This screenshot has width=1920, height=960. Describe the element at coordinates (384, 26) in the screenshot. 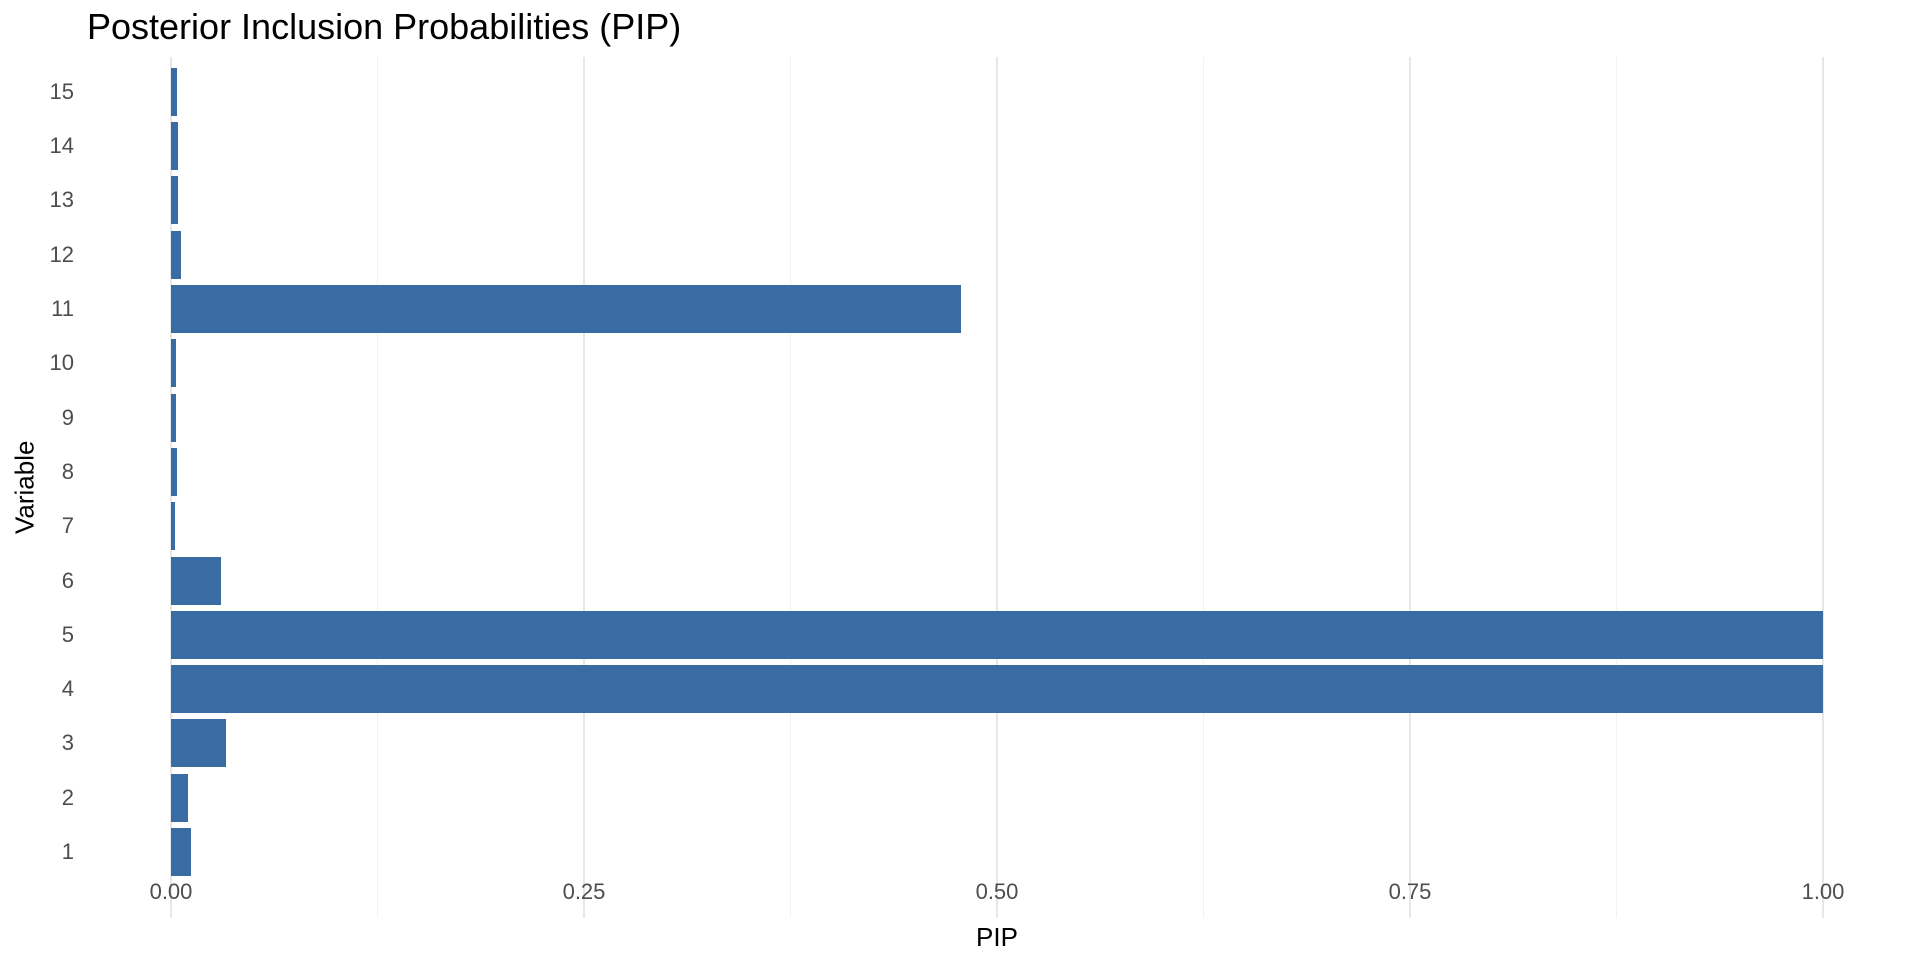

I see `chart-title: Posterior Inclusion Probabilities (PIP)` at that location.